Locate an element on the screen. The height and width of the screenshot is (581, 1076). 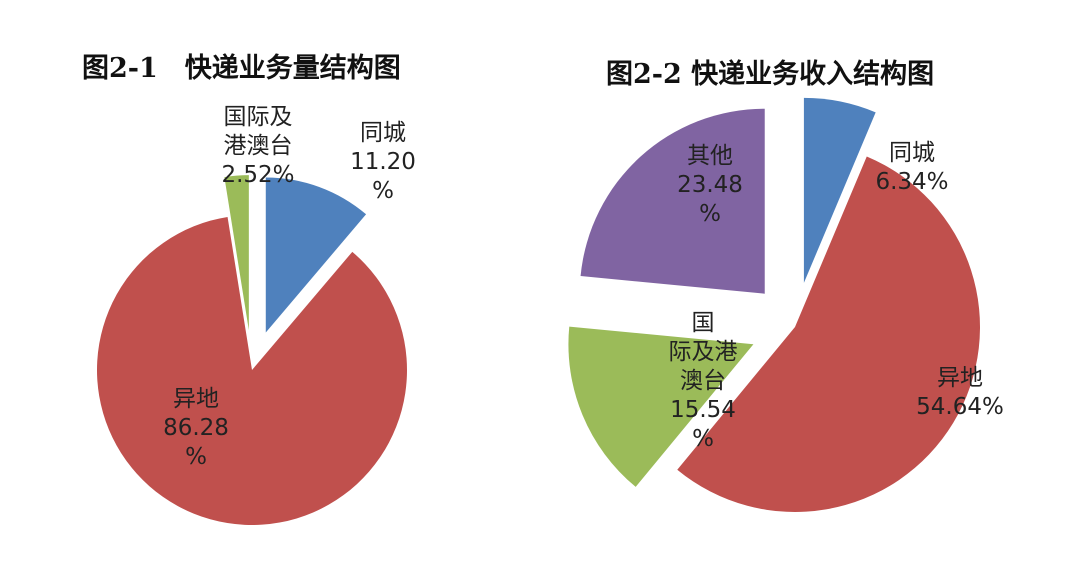
chart-2-slice-3-label-line: 澳台 is located at coordinates (703, 381).